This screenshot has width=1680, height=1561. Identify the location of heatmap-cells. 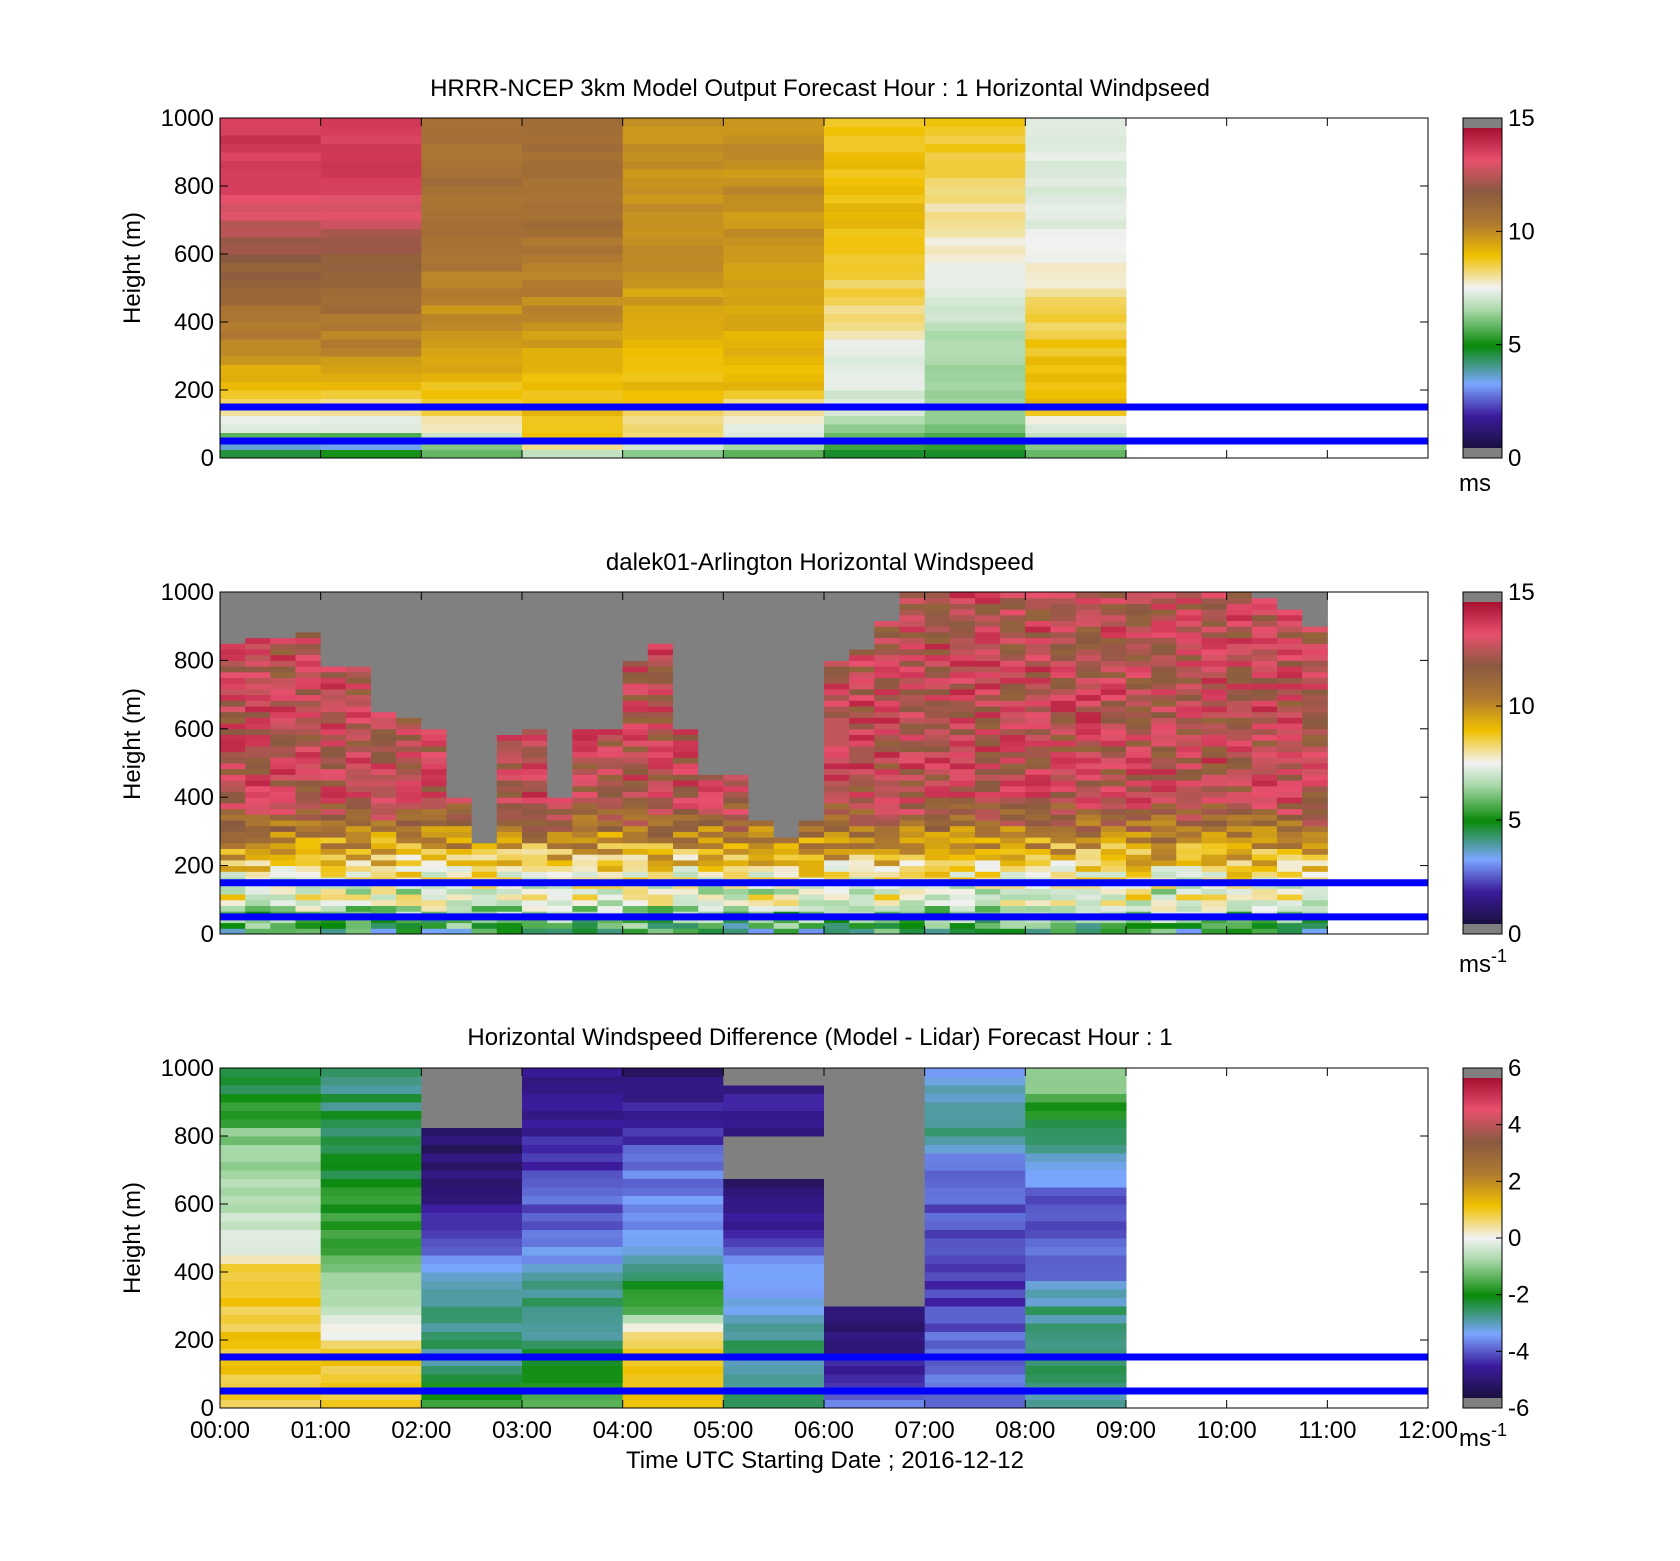
(673, 288).